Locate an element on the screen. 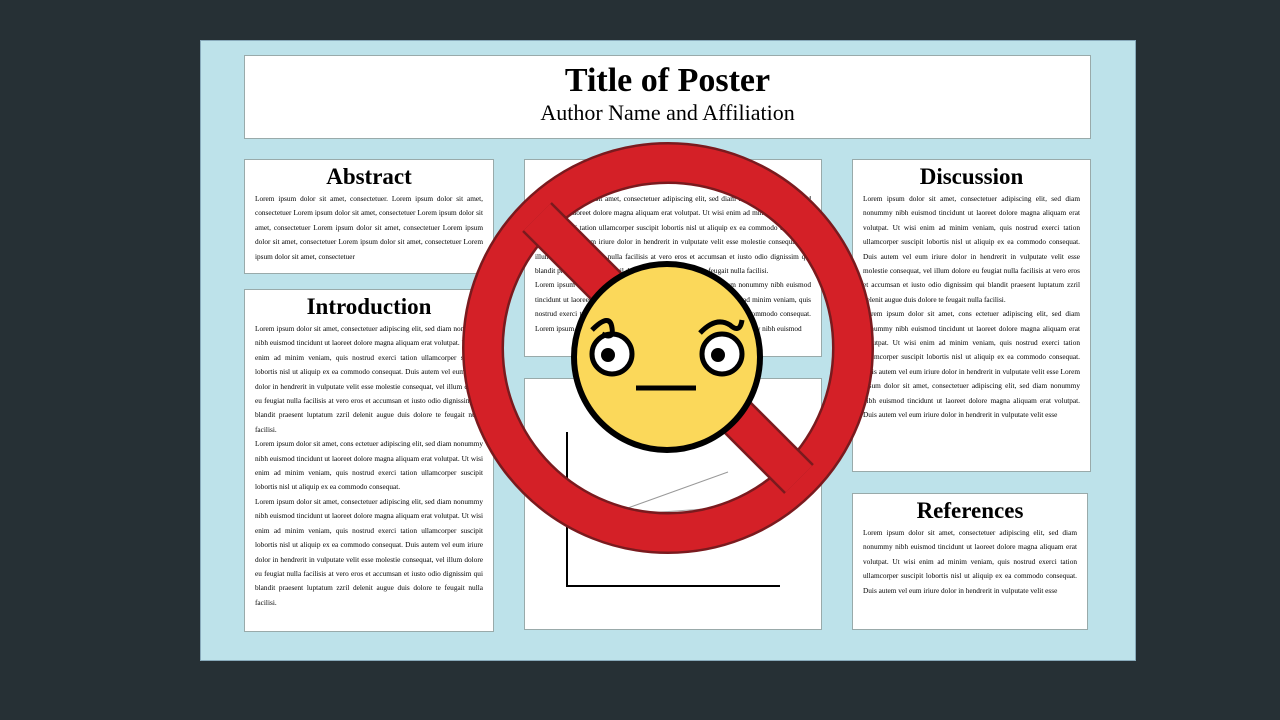  poster-author: Author Name and Affiliation is located at coordinates (667, 112).